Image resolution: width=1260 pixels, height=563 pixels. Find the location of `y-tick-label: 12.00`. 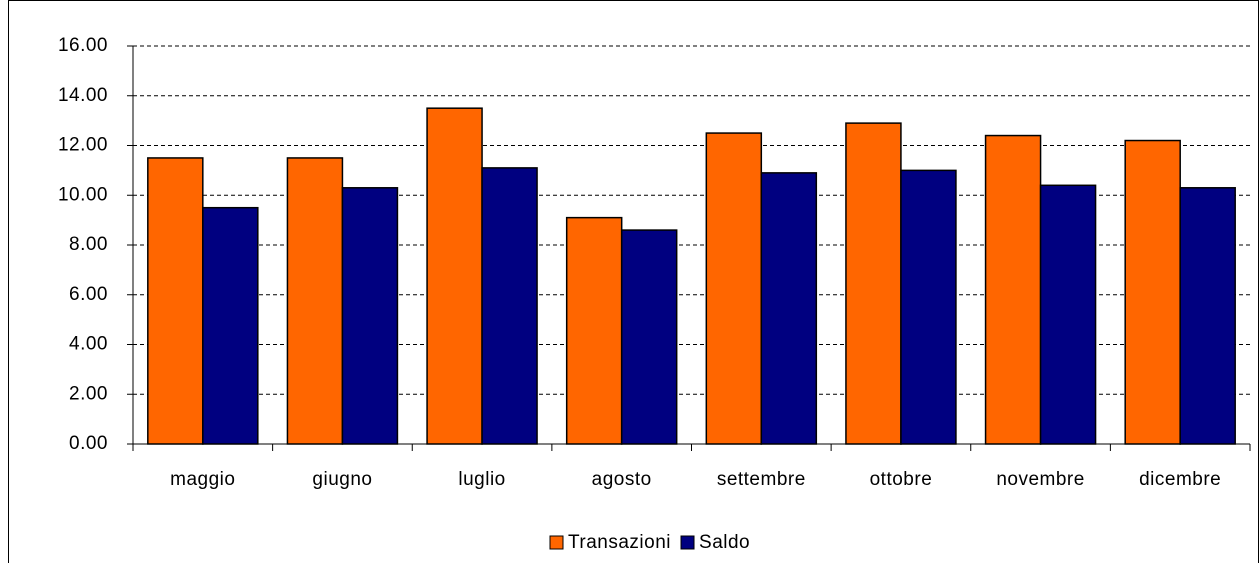

y-tick-label: 12.00 is located at coordinates (83, 145).